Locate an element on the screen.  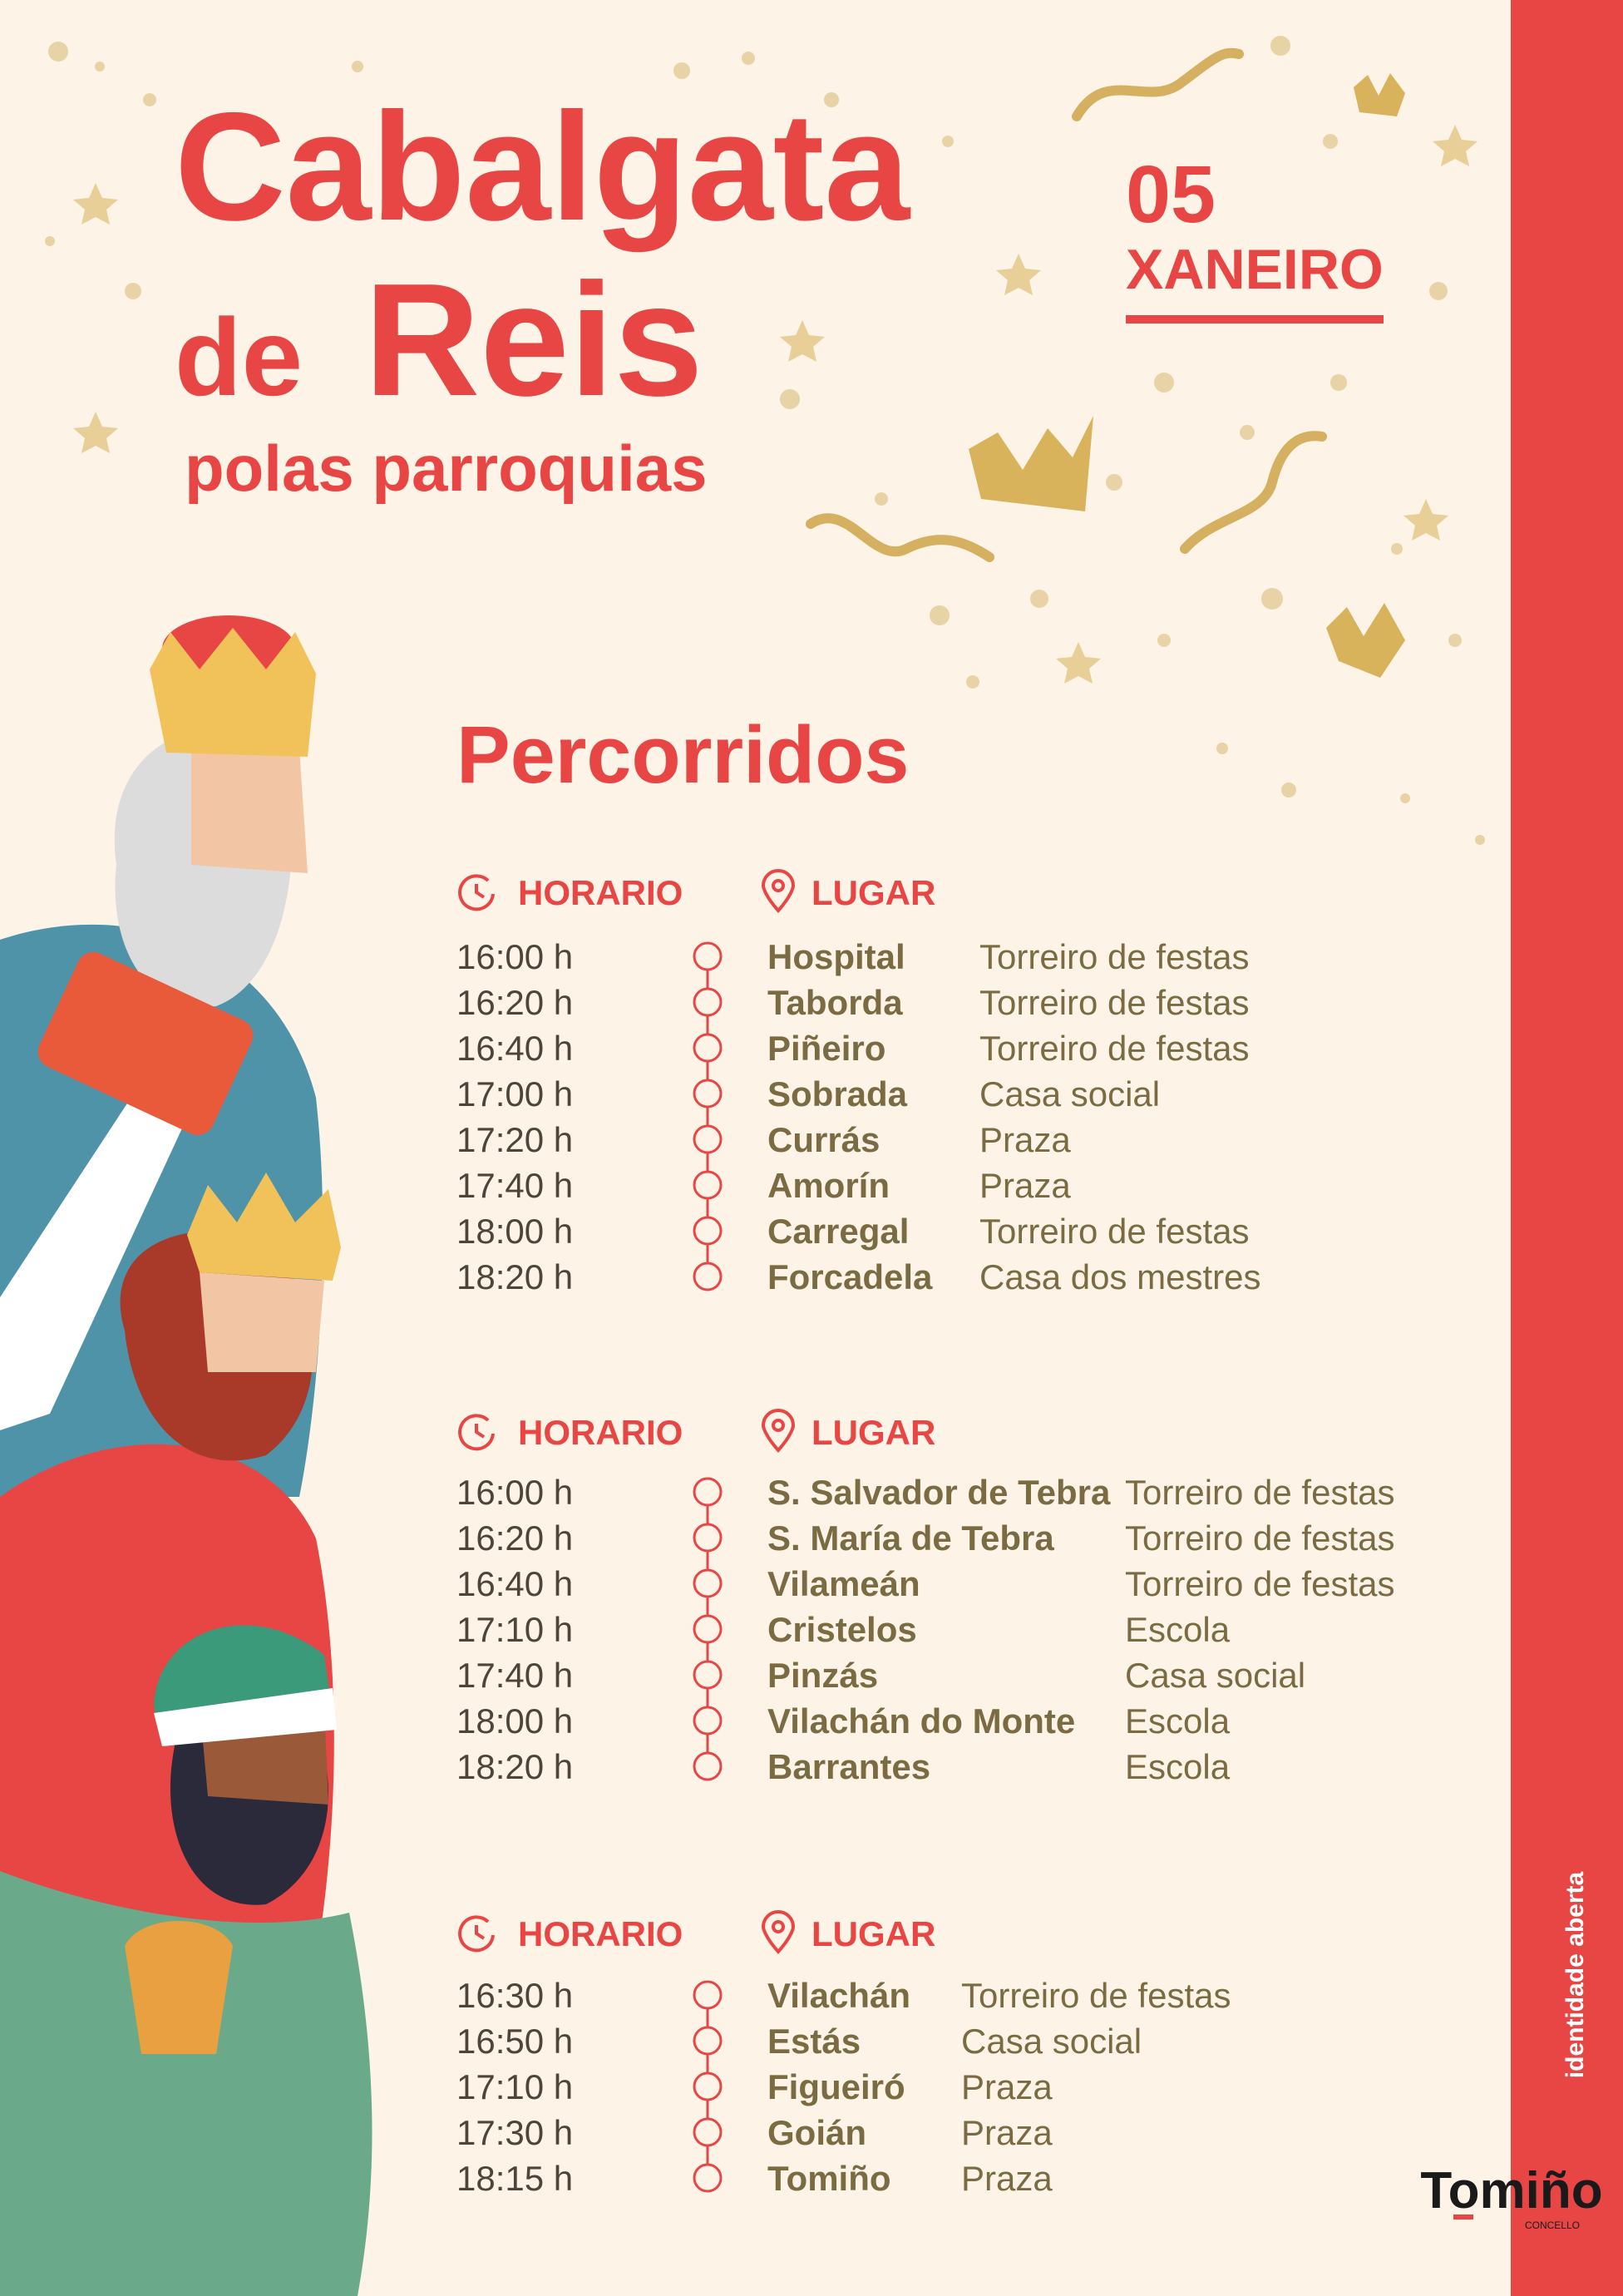
route-row: 18:15 h Tomiño Praza is located at coordinates (754, 2178).